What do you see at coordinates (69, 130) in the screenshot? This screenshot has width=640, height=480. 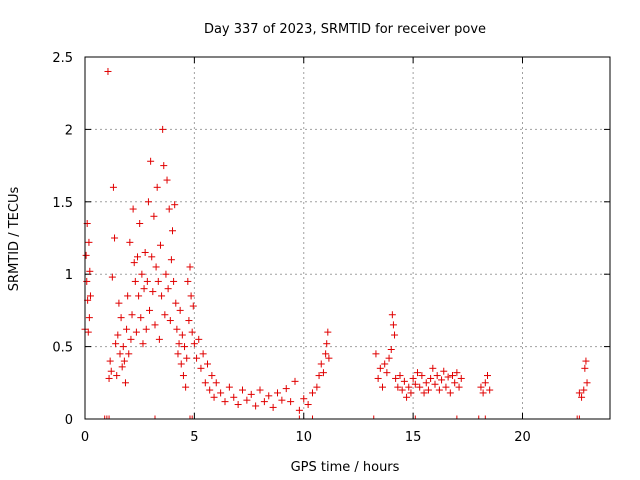 I see `y-tick-label: 2` at bounding box center [69, 130].